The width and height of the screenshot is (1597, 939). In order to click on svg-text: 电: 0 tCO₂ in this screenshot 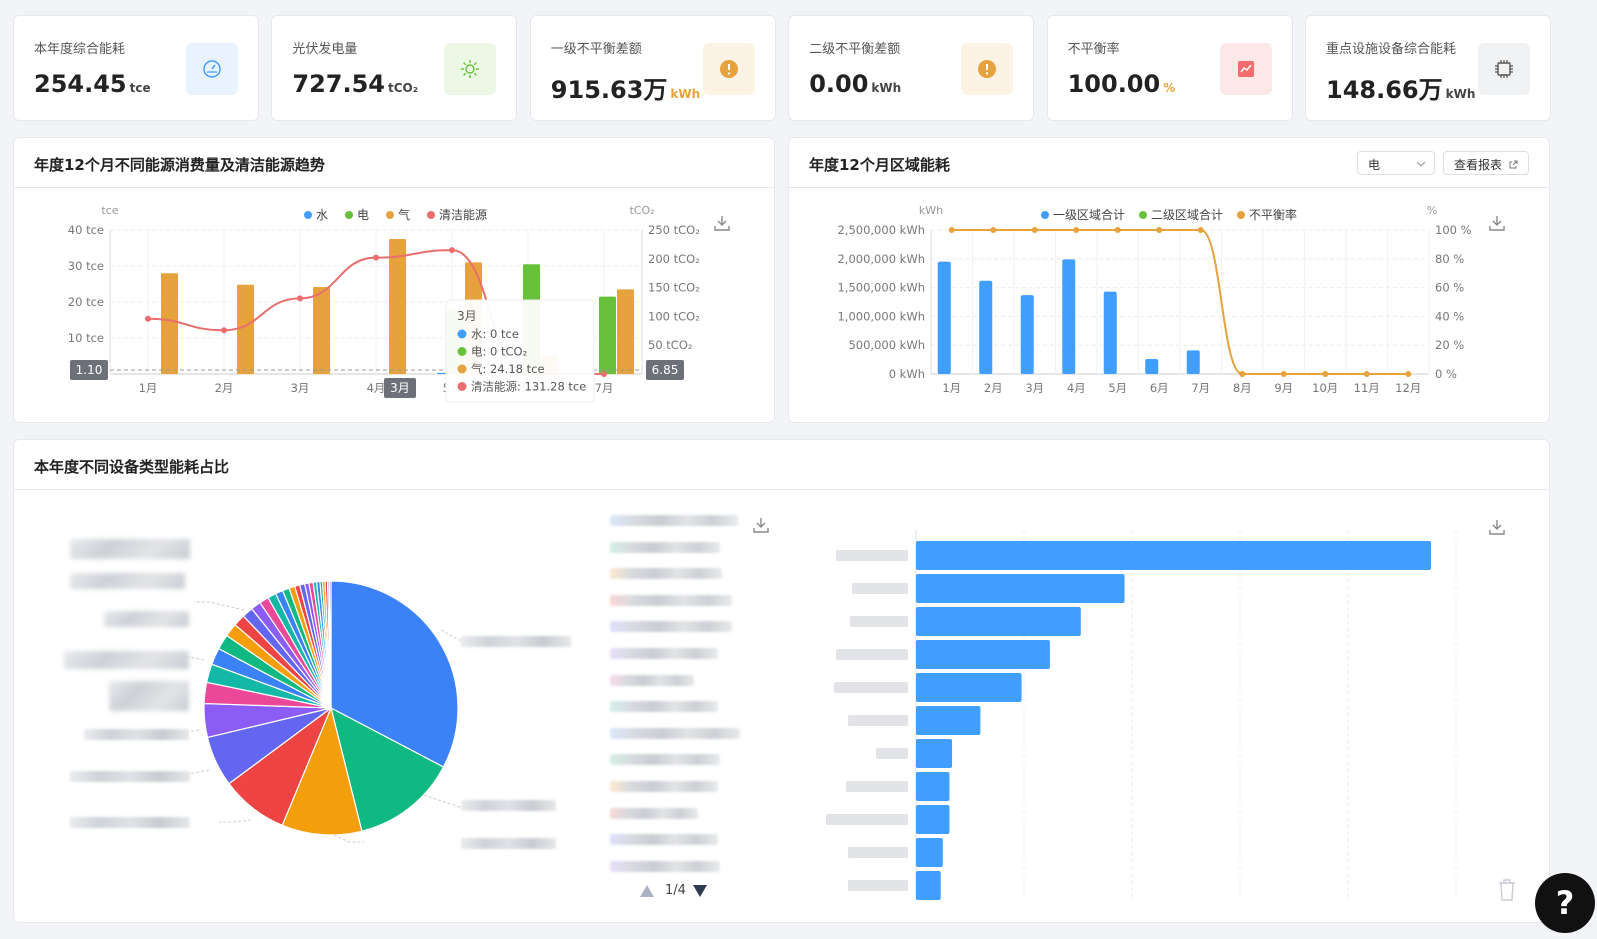, I will do `click(499, 352)`.